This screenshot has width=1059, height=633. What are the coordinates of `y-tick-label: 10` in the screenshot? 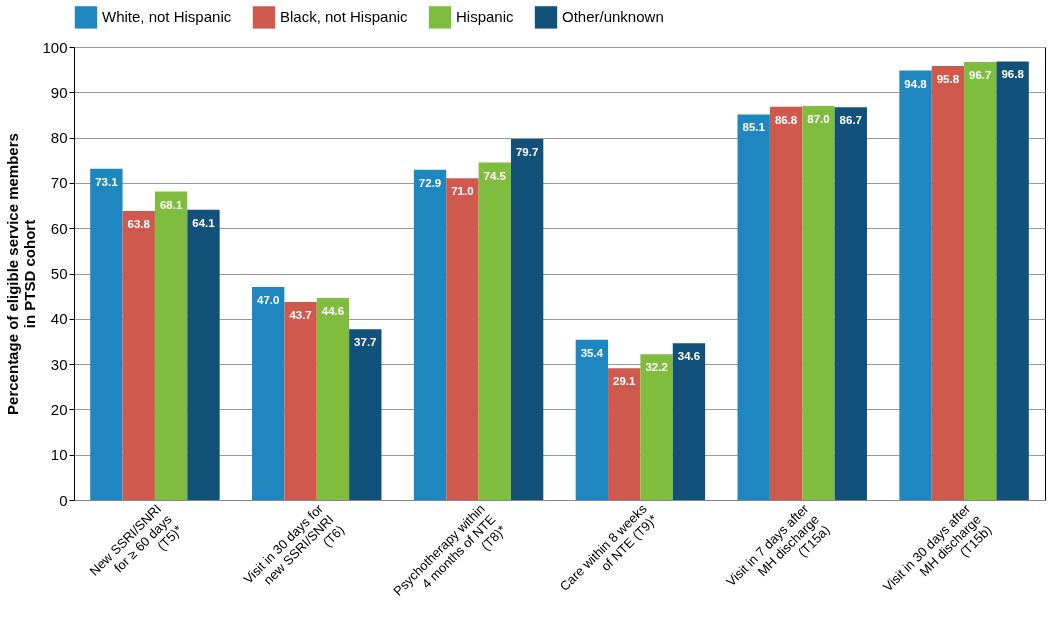 It's located at (59, 455).